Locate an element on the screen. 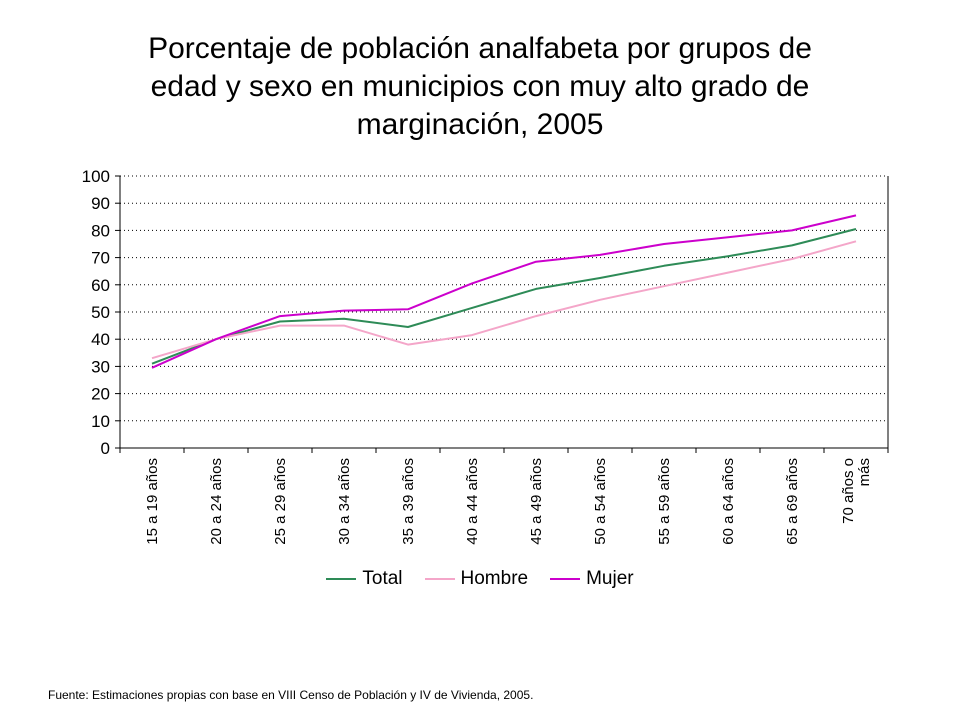 Image resolution: width=960 pixels, height=720 pixels. x-tick-label: 15 a 19 años is located at coordinates (152, 501).